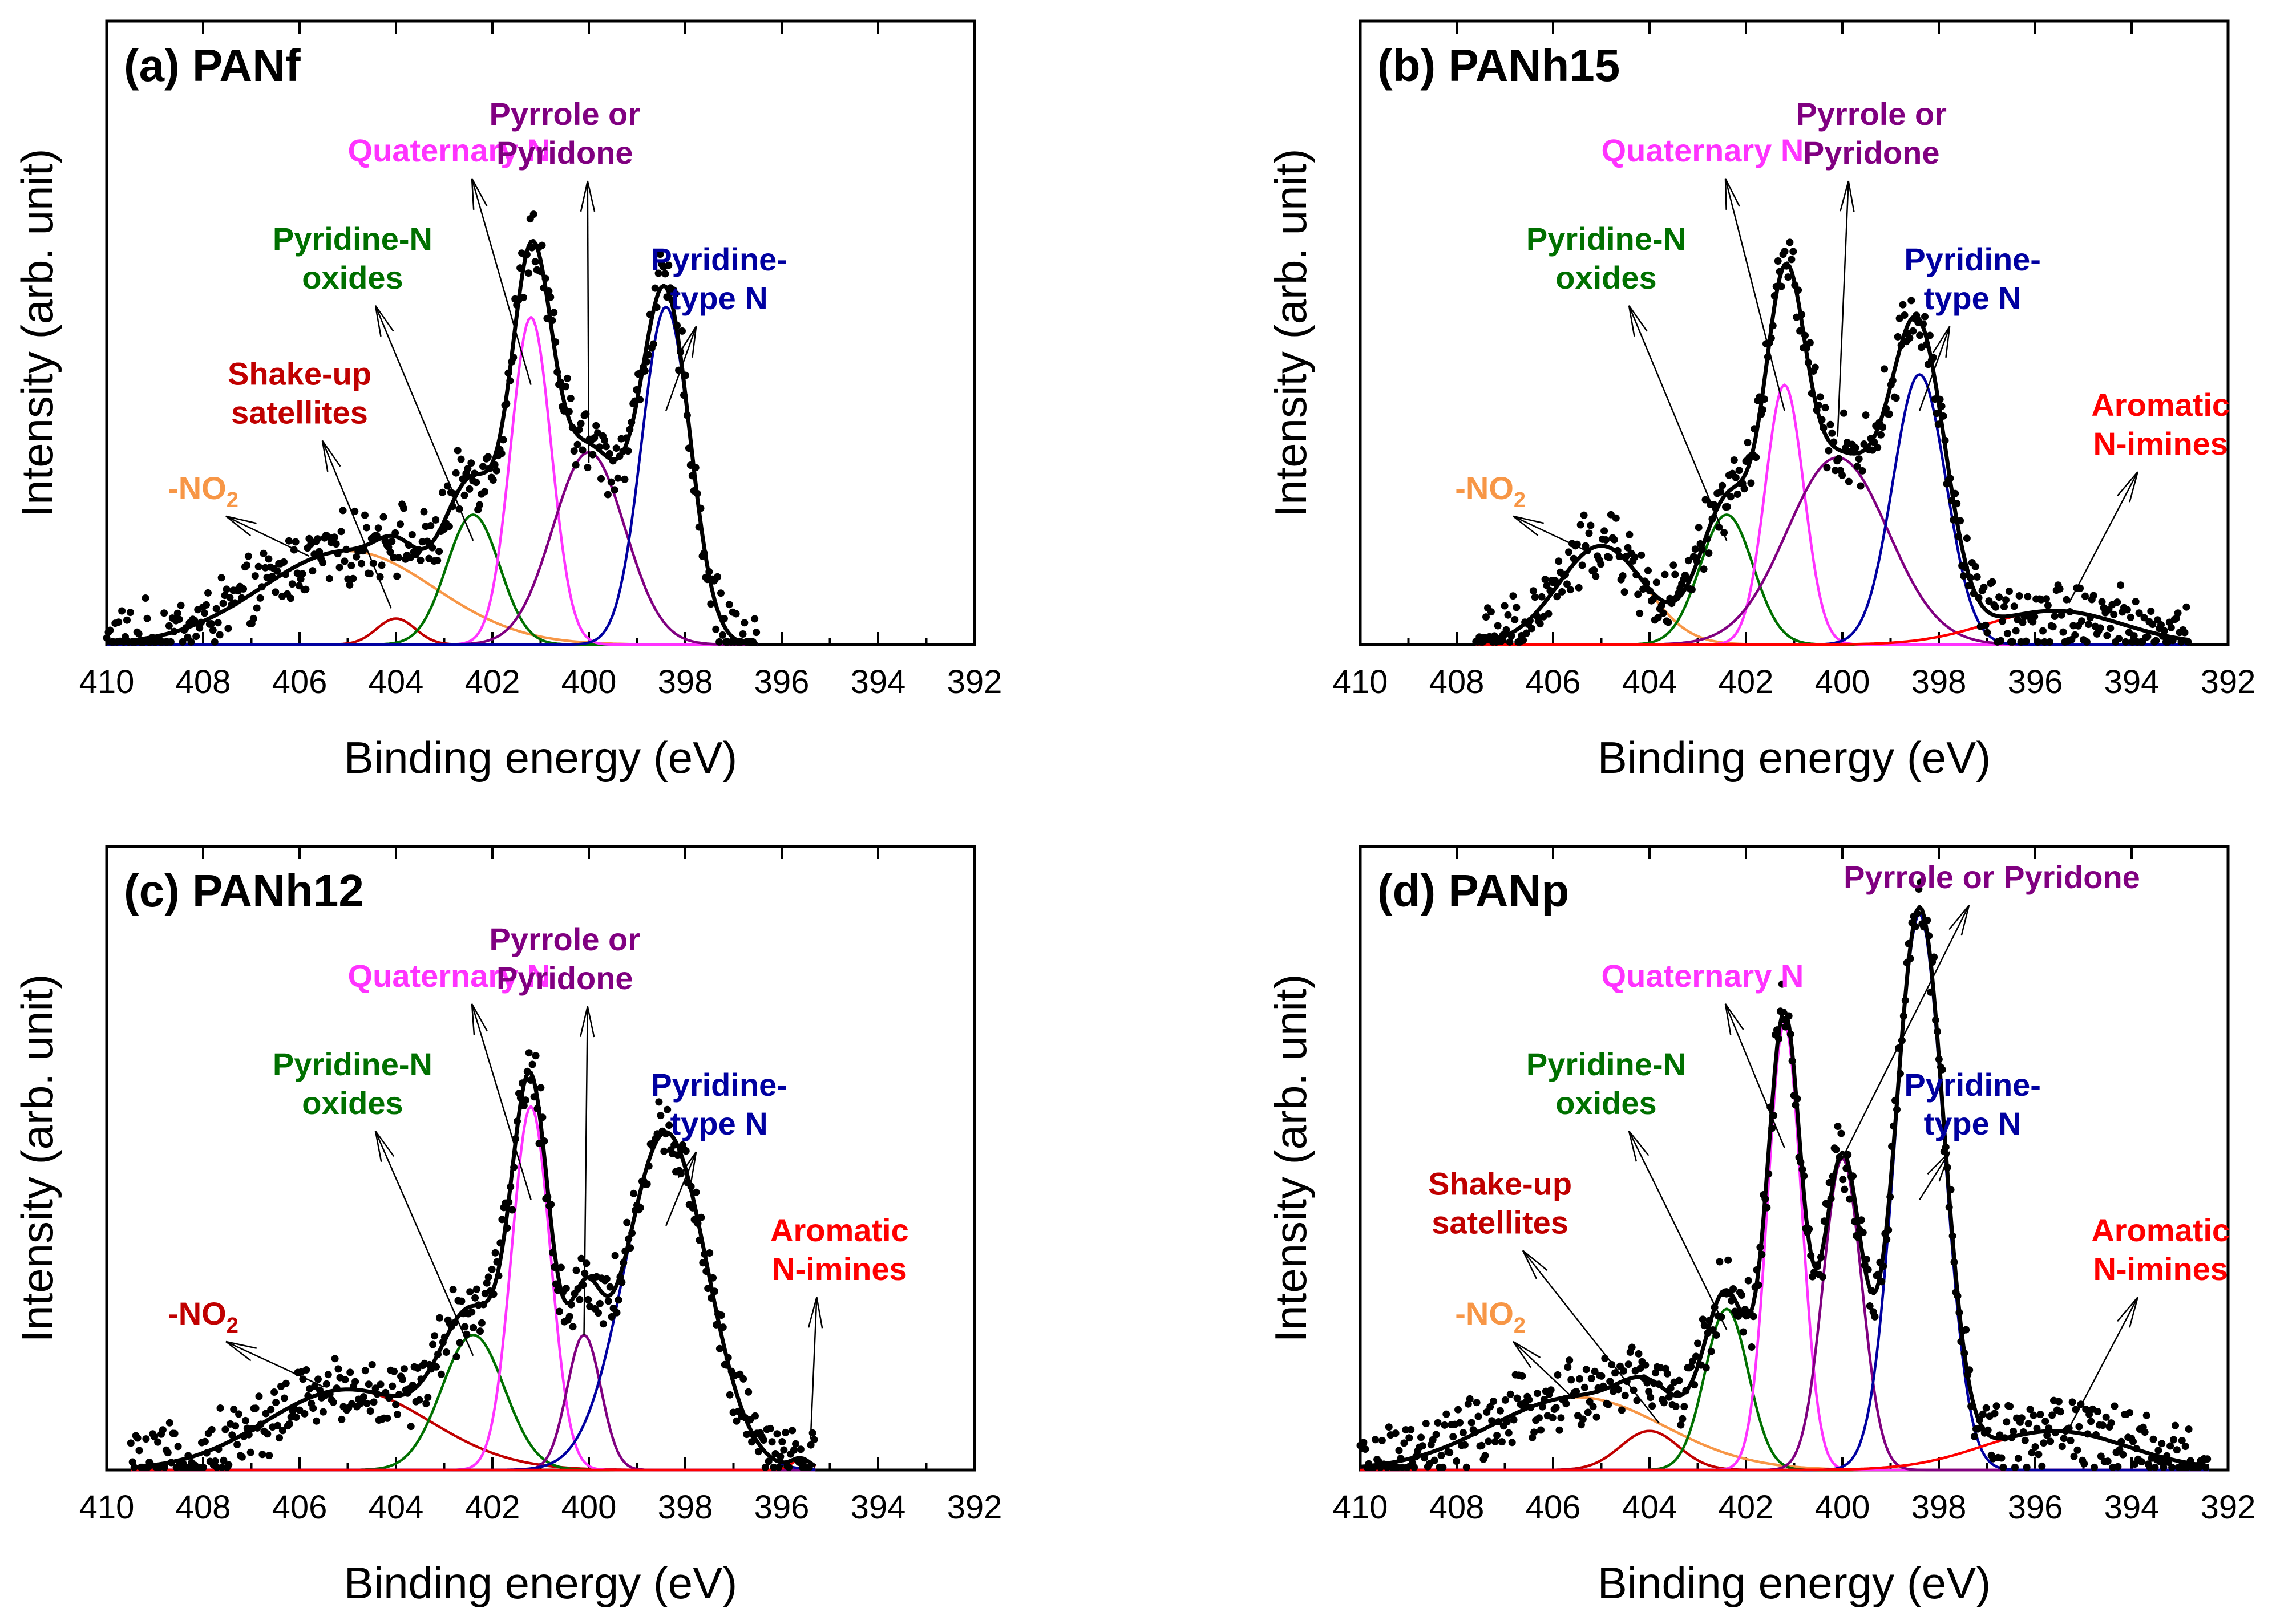  What do you see at coordinates (2132, 1507) in the screenshot?
I see `x-tick-label: 394` at bounding box center [2132, 1507].